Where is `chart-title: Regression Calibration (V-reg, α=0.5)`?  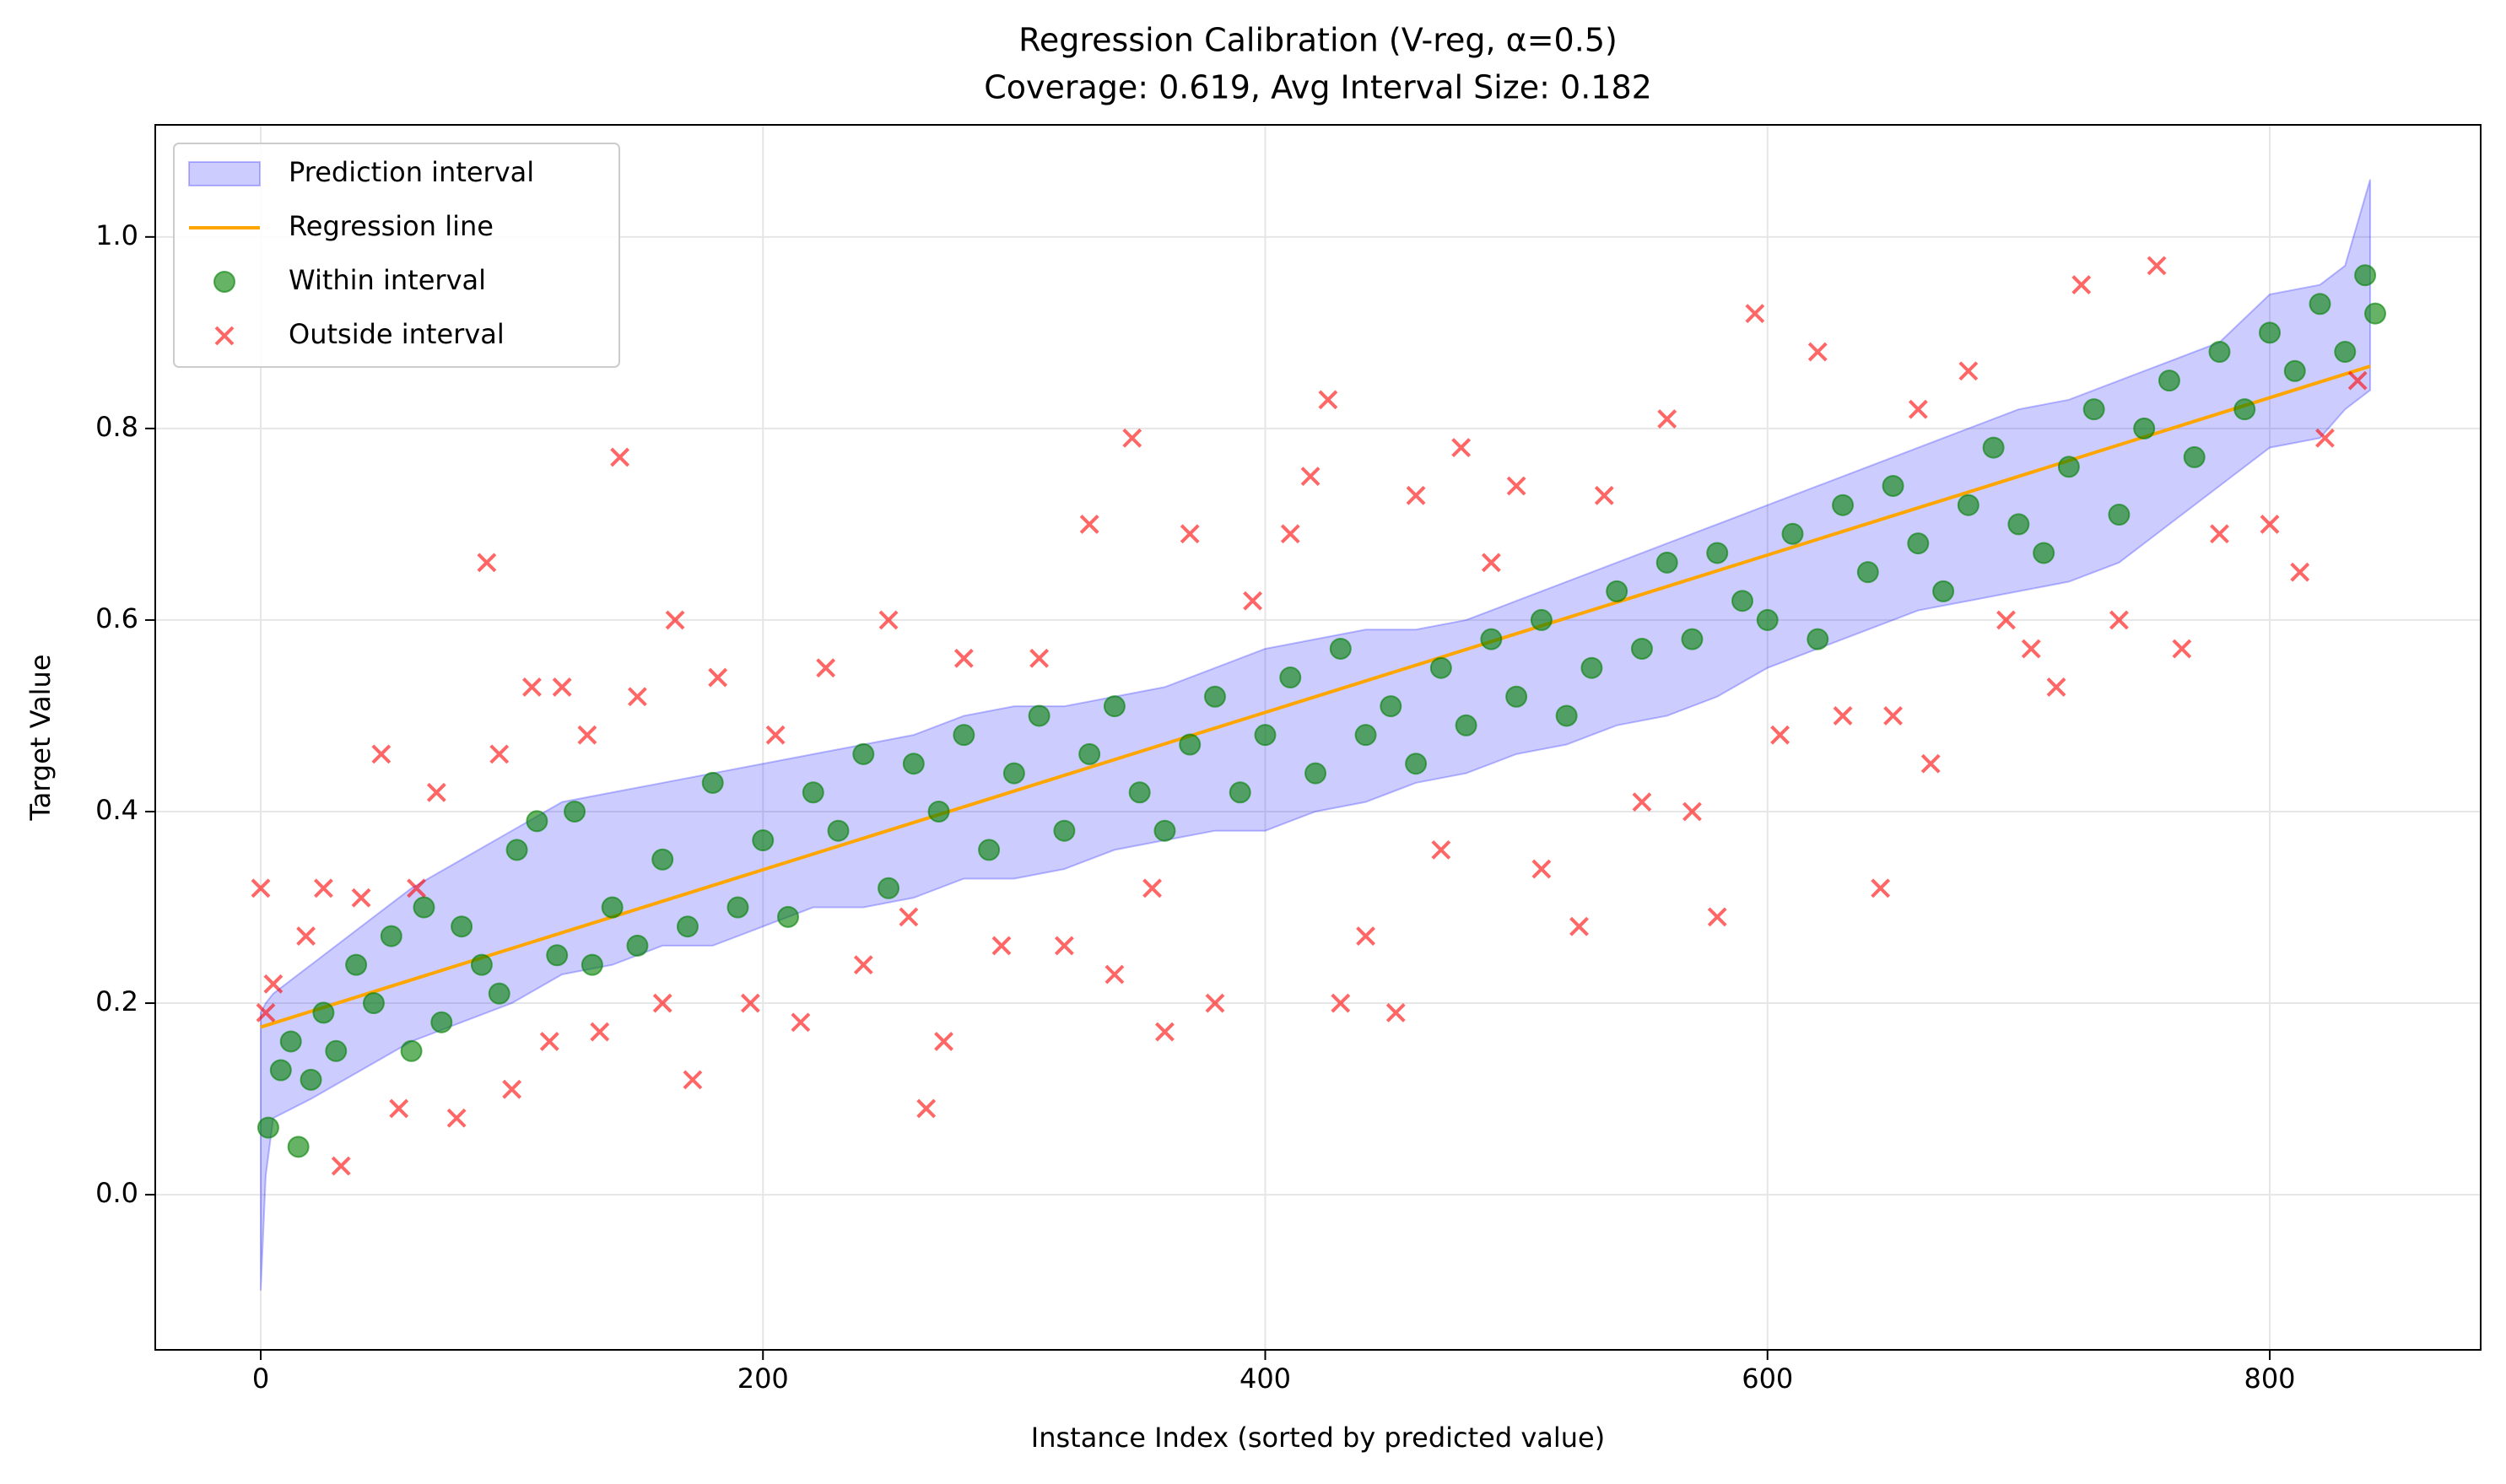 chart-title: Regression Calibration (V-reg, α=0.5) is located at coordinates (1318, 40).